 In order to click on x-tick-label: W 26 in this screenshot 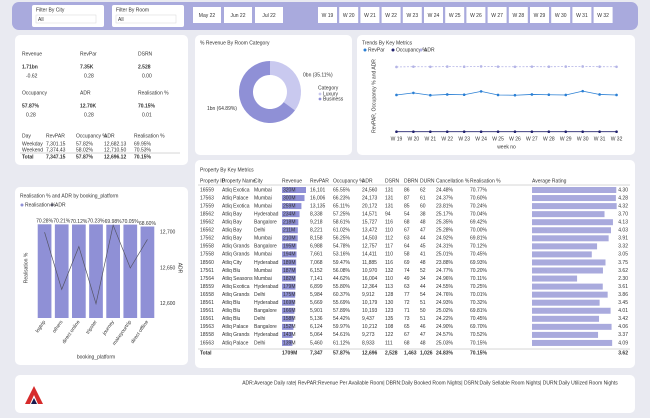, I will do `click(515, 139)`.